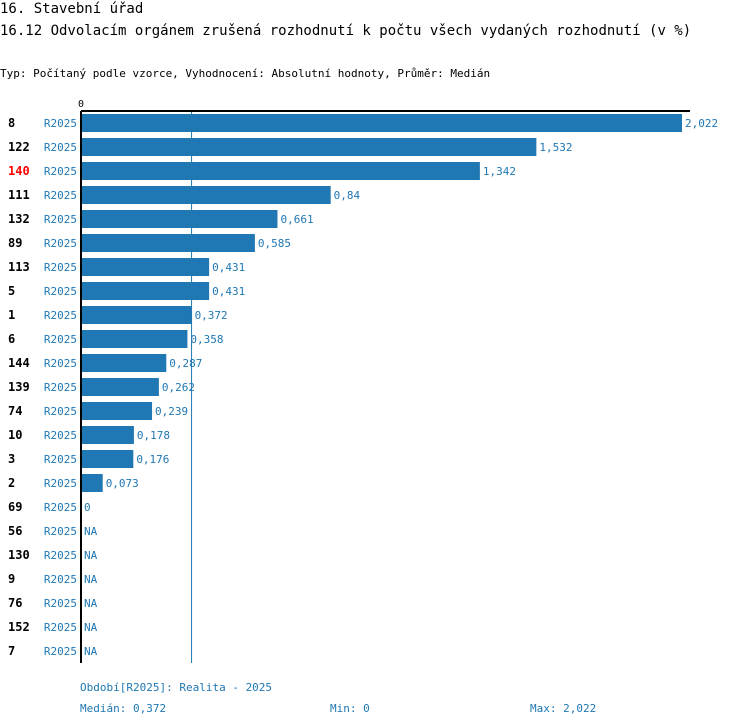 The width and height of the screenshot is (750, 726). I want to click on data-label: 0,287, so click(185, 363).